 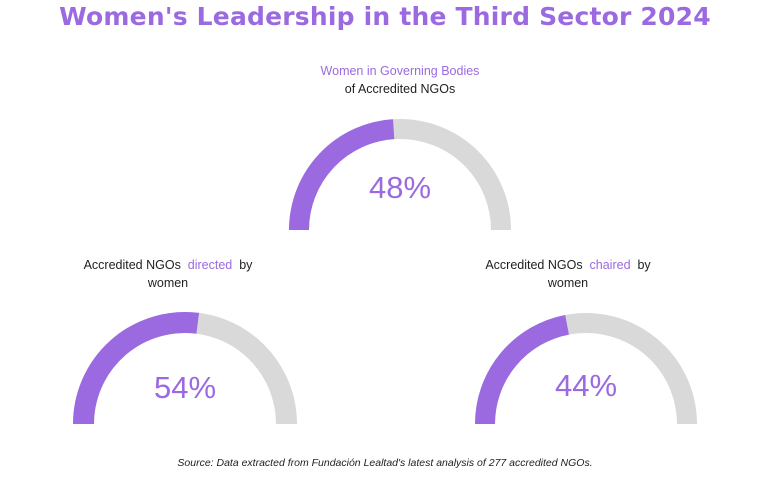 I want to click on gauge-label-accent: chaired, so click(x=610, y=265).